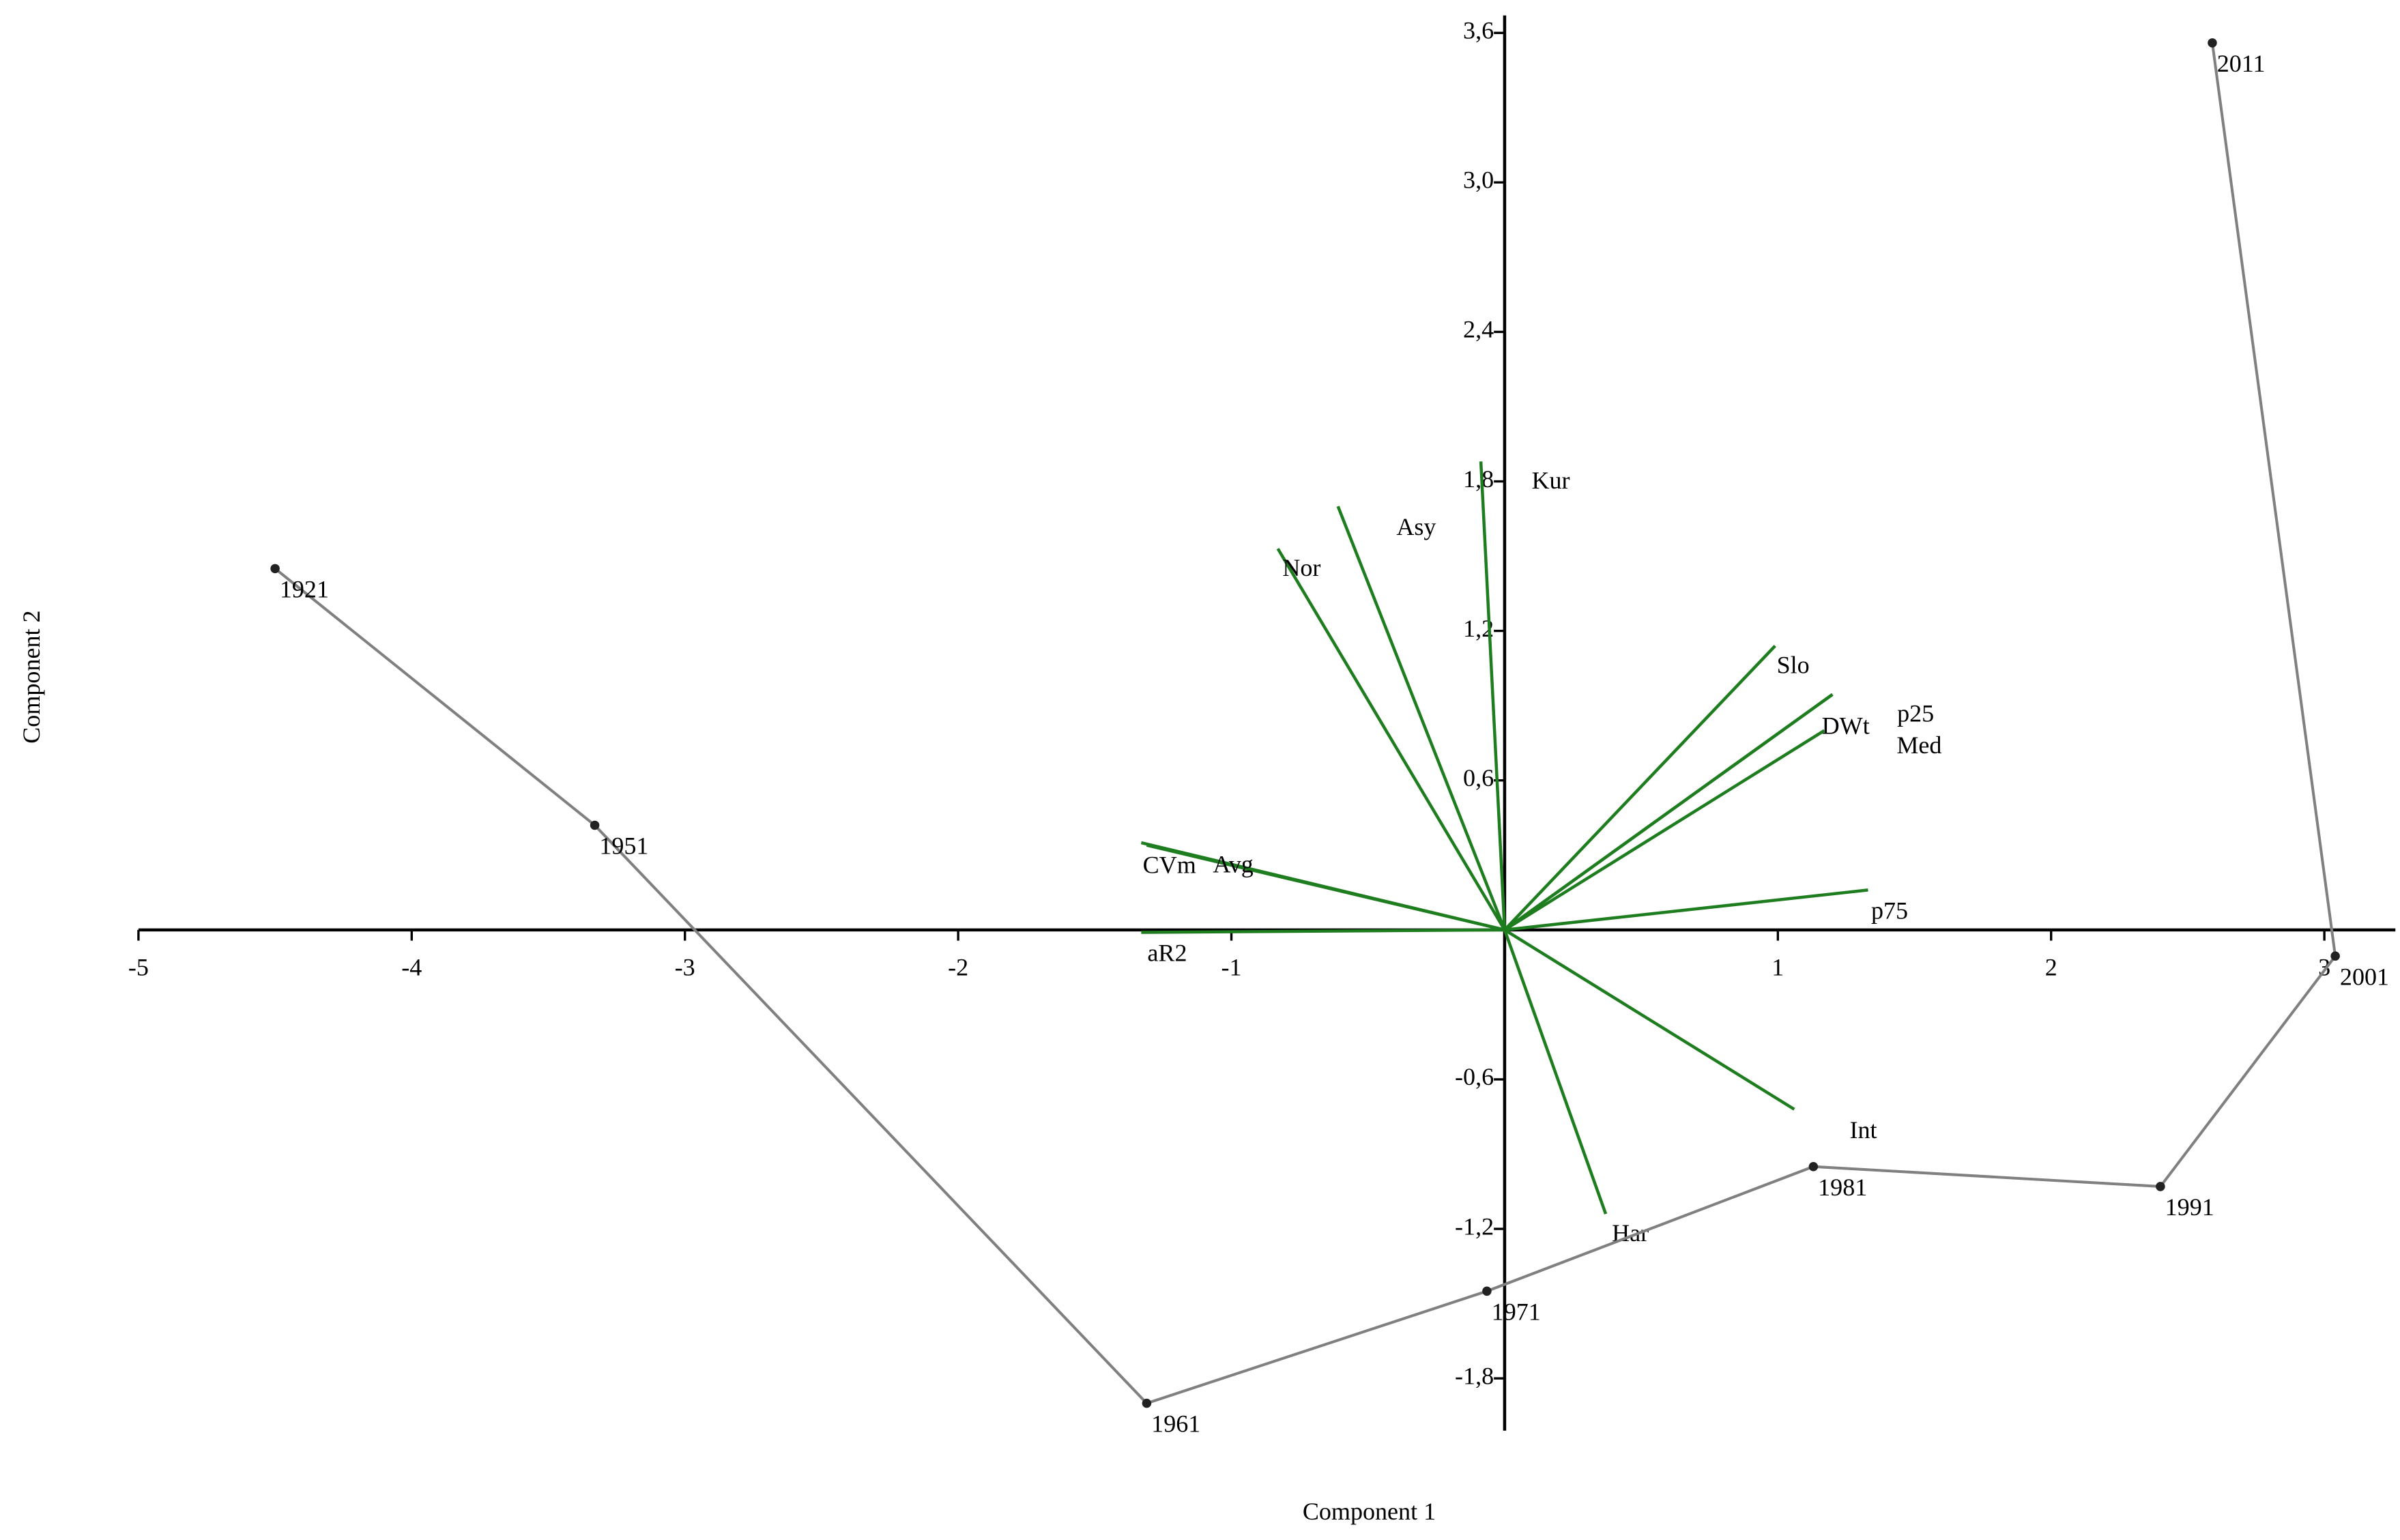 The image size is (2400, 1540). Describe the element at coordinates (411, 967) in the screenshot. I see `x-tick-label: -4` at that location.